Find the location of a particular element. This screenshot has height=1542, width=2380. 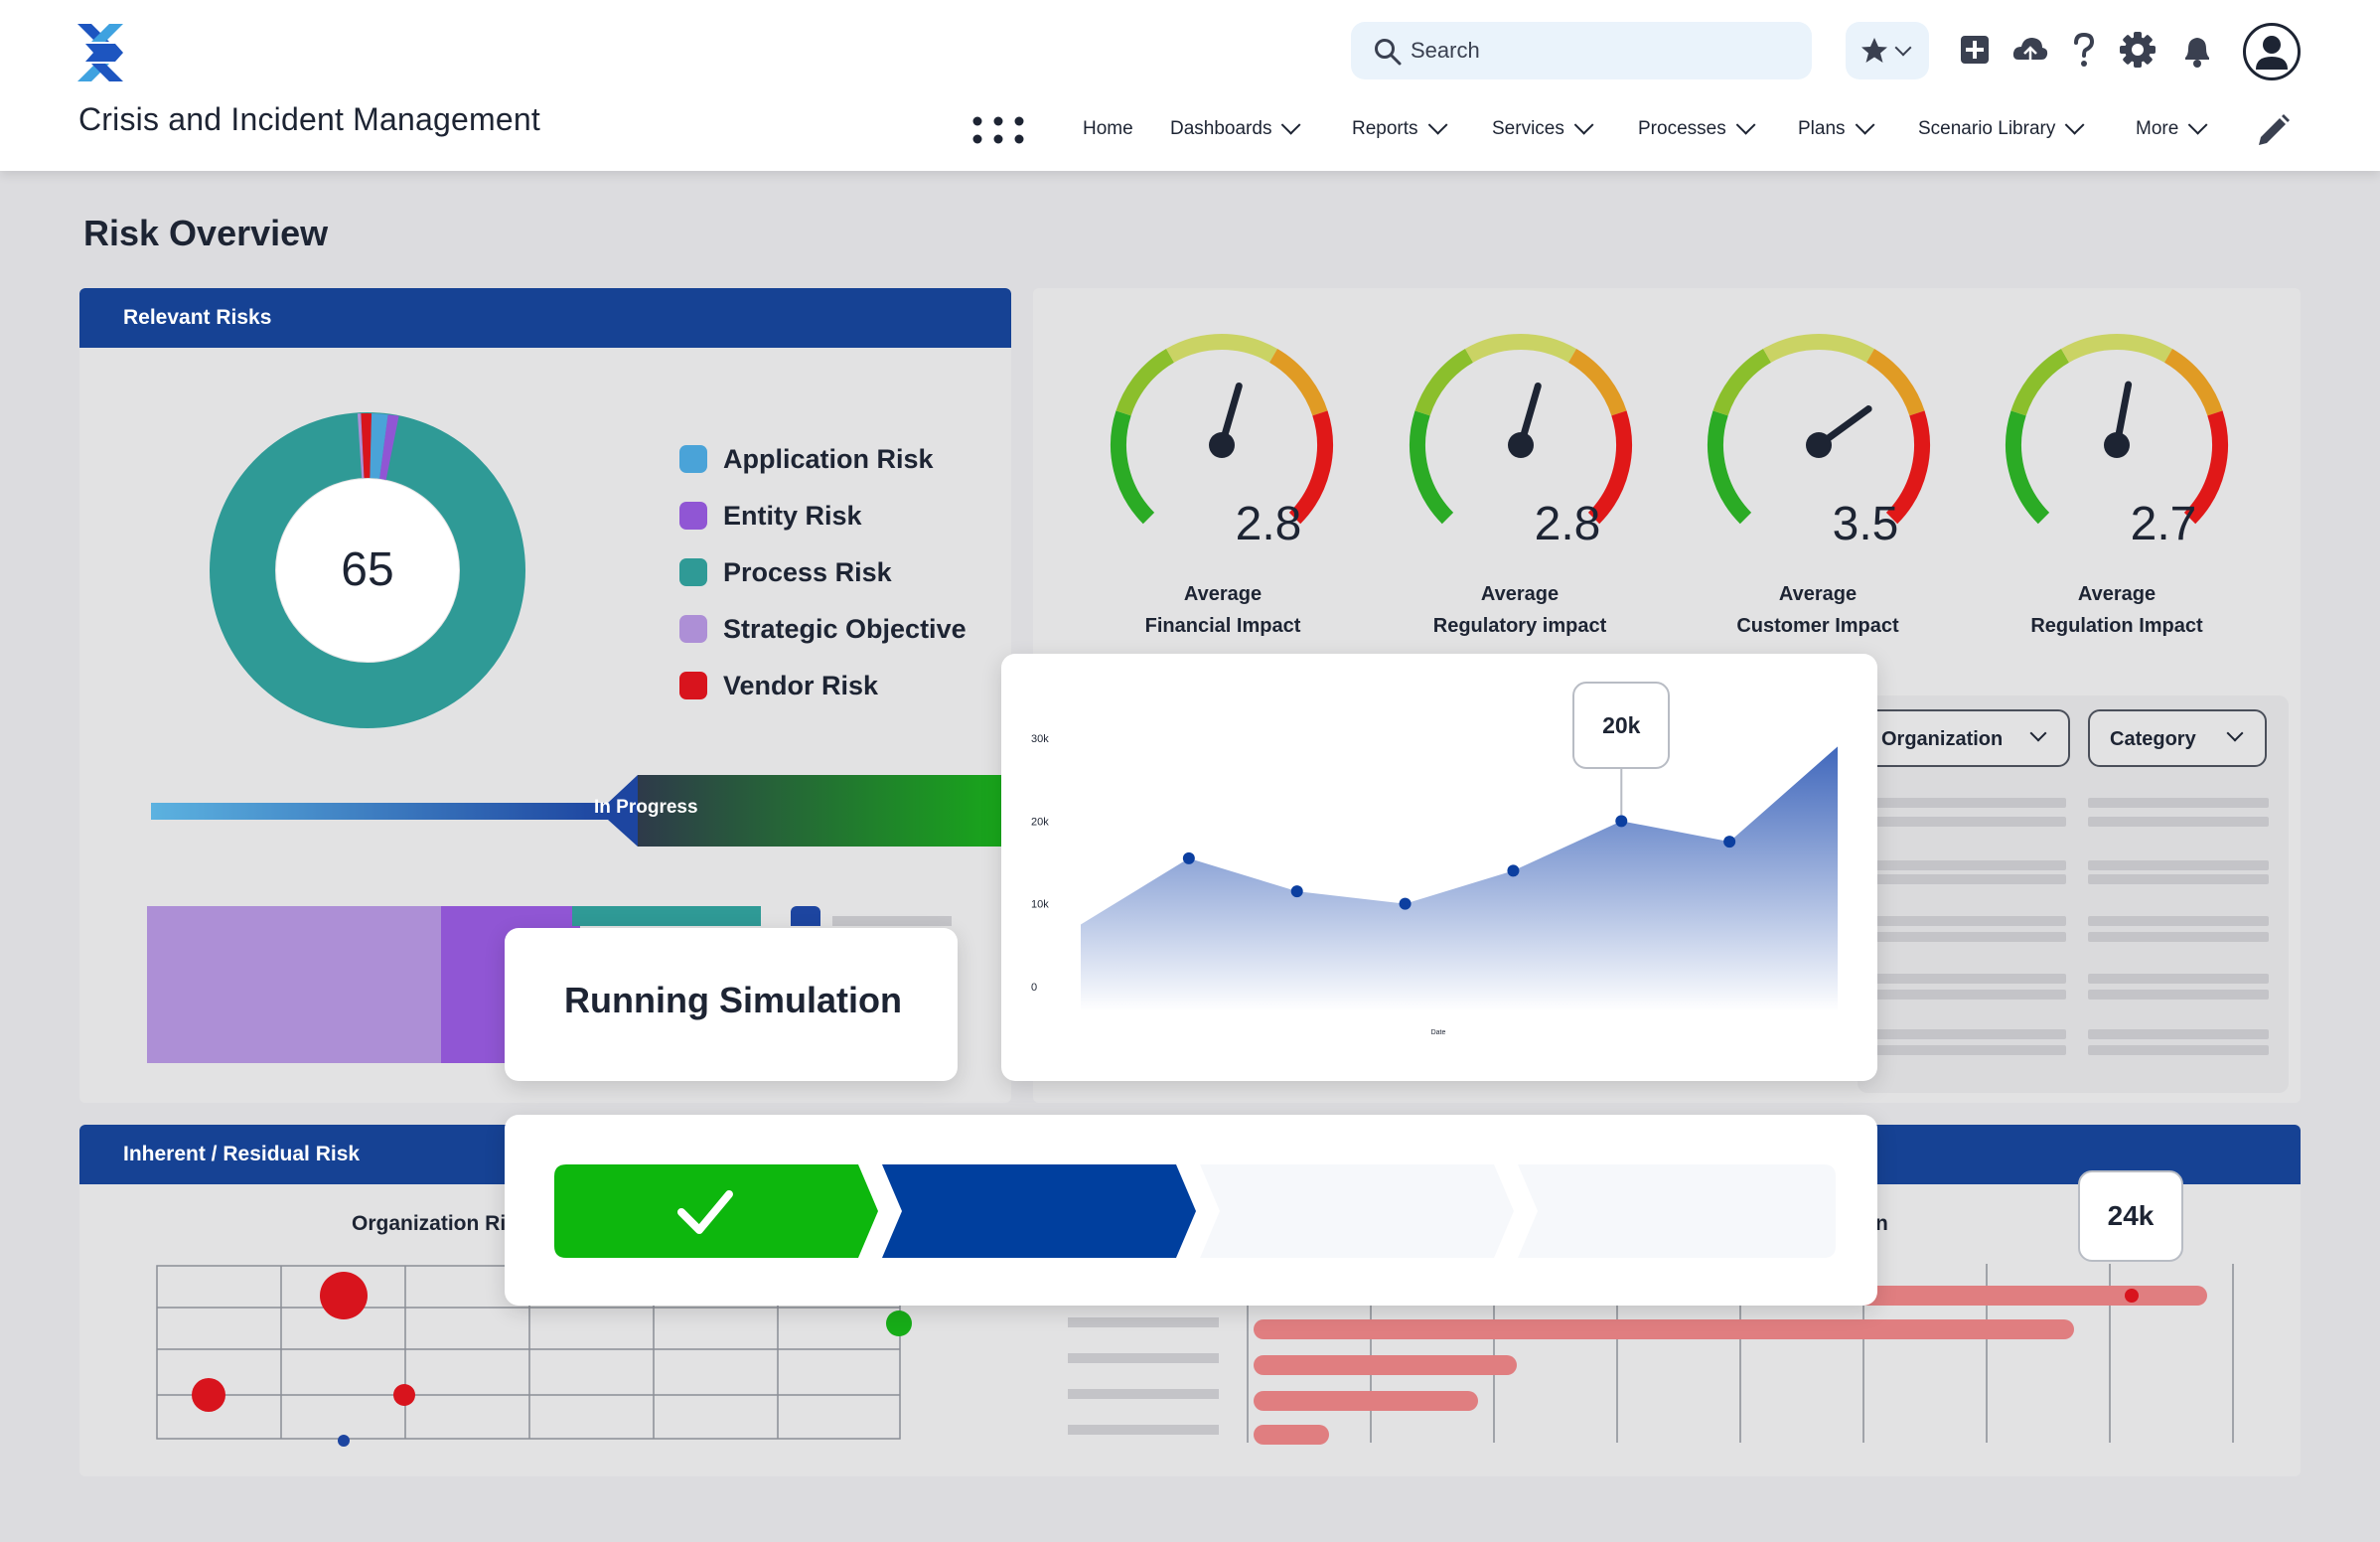

stacked-bar-strategic is located at coordinates (294, 984).